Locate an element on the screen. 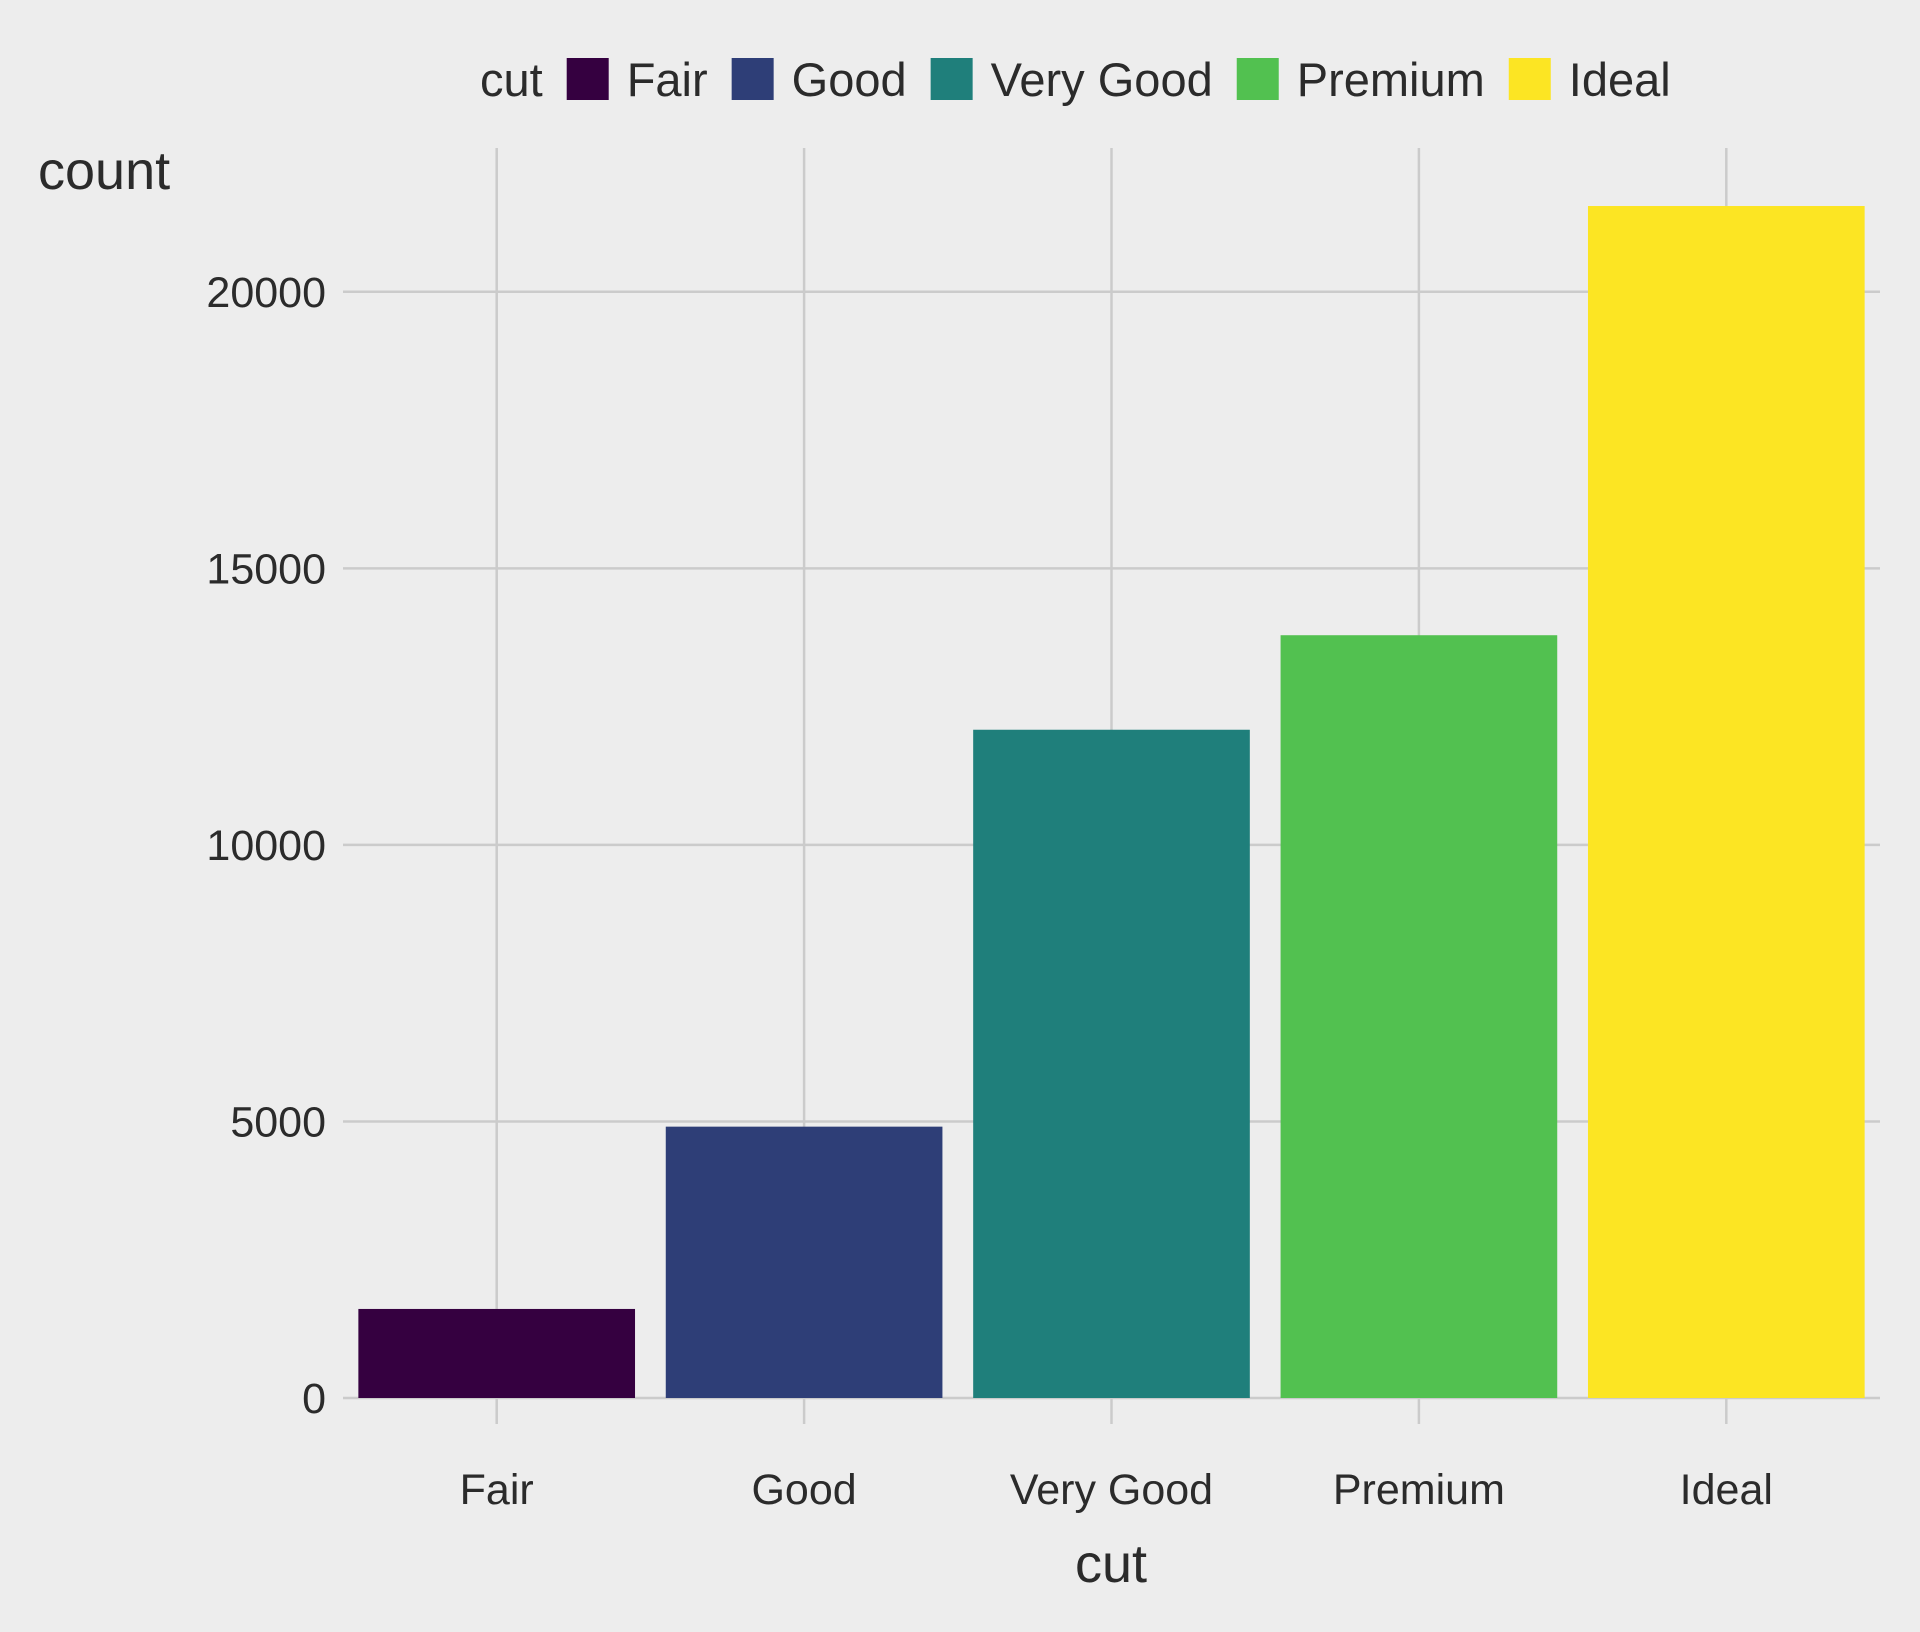 This screenshot has height=1632, width=1920. x-tick-label: Fair is located at coordinates (497, 1490).